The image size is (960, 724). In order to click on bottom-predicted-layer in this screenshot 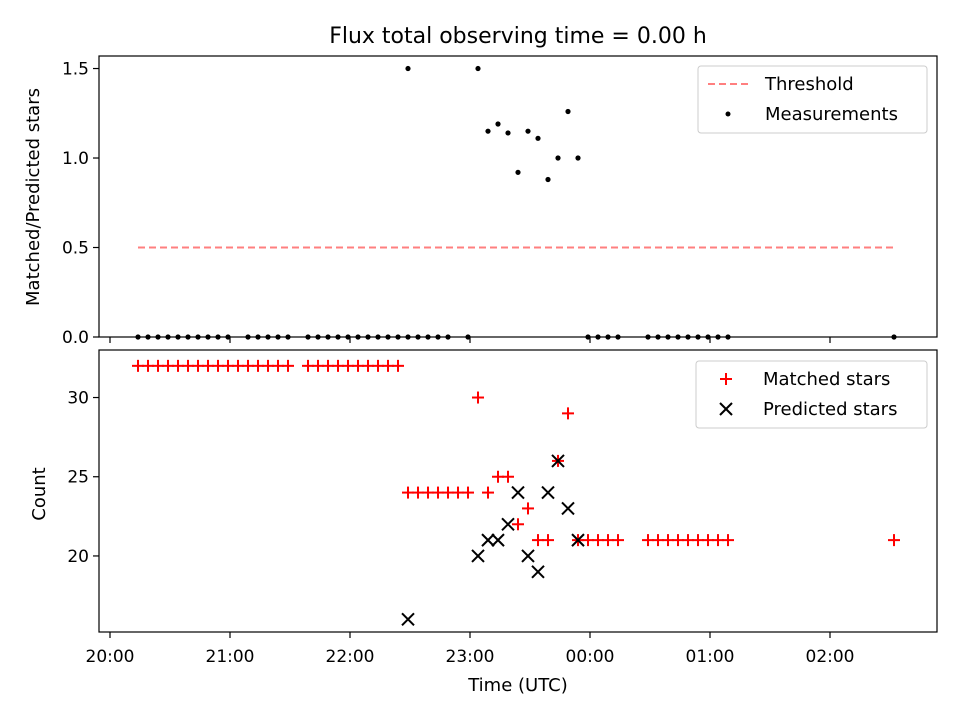, I will do `click(493, 540)`.